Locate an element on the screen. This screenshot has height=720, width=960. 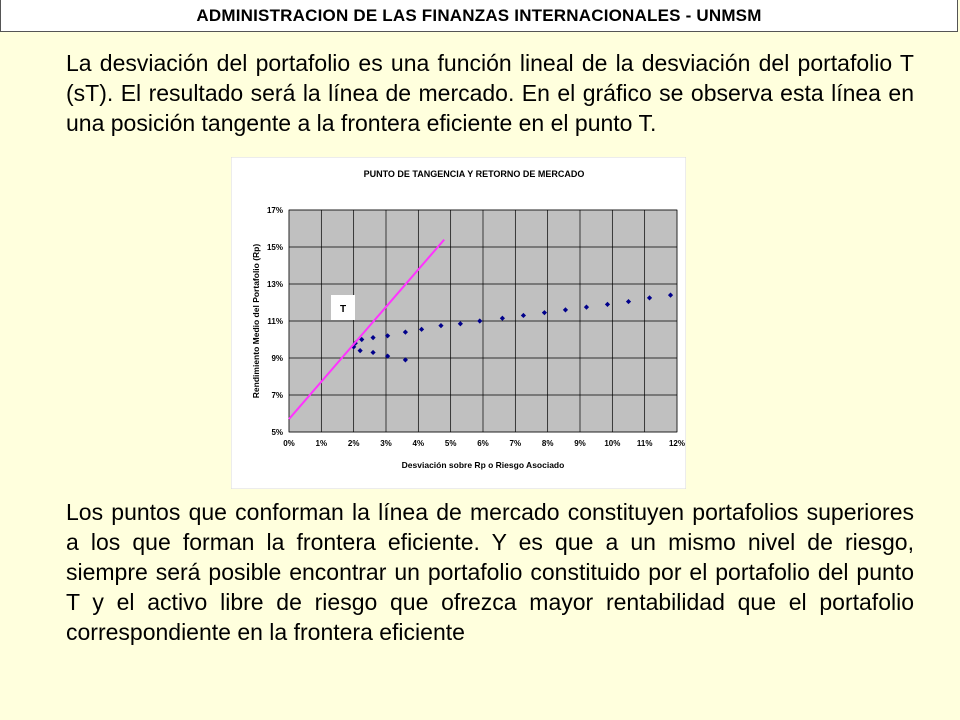
tangency-point-label: T is located at coordinates (343, 309).